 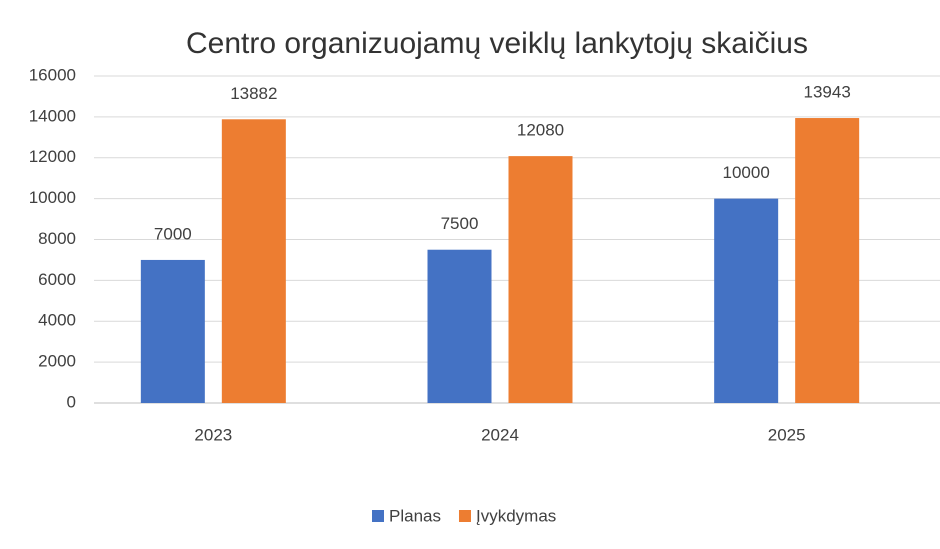 What do you see at coordinates (516, 515) in the screenshot?
I see `legend-label: Įvykdymas` at bounding box center [516, 515].